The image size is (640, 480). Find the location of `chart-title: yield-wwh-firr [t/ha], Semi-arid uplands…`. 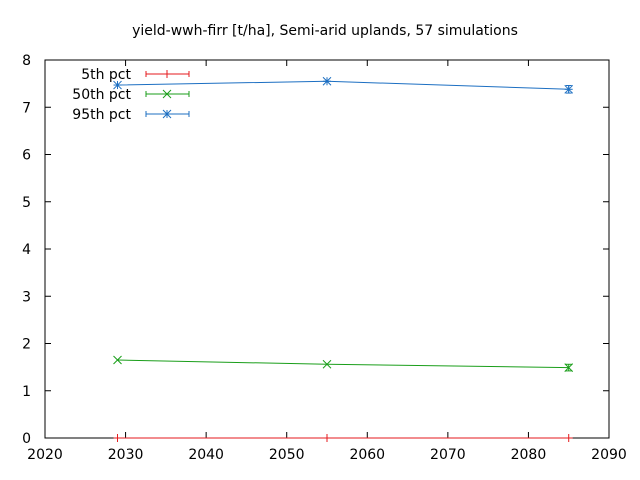

chart-title: yield-wwh-firr [t/ha], Semi-arid uplands… is located at coordinates (325, 31).